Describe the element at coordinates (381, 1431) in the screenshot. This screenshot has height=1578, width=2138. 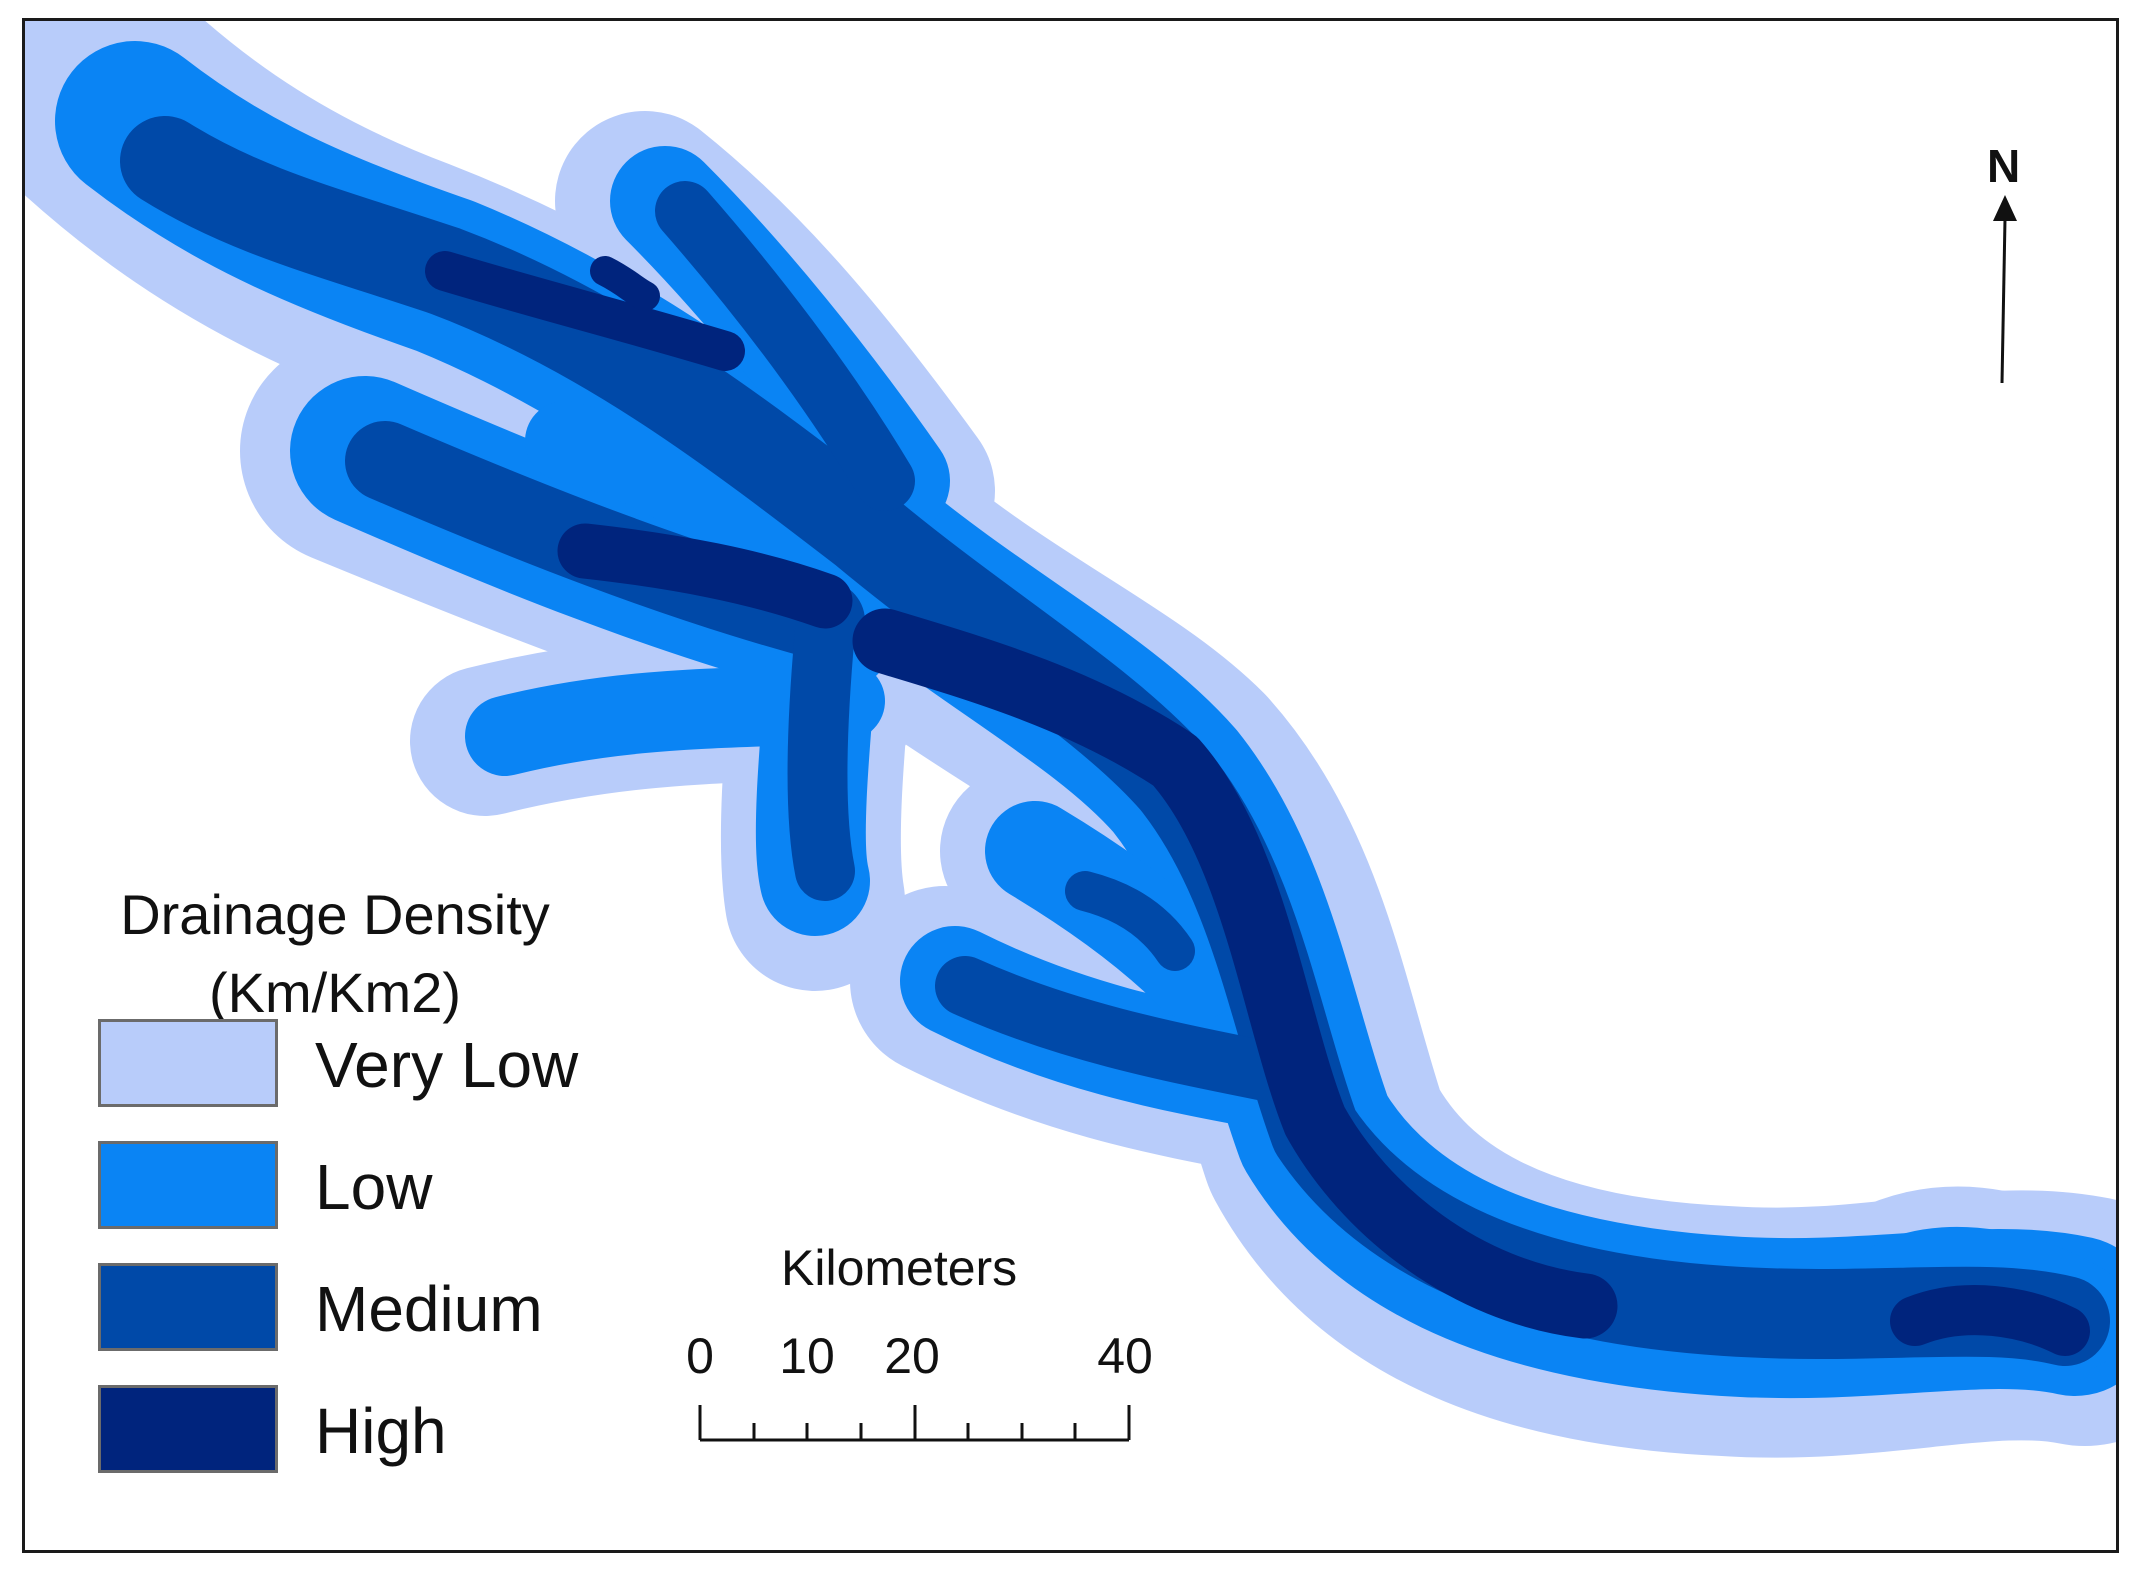
I see `legend-label-high: High` at that location.